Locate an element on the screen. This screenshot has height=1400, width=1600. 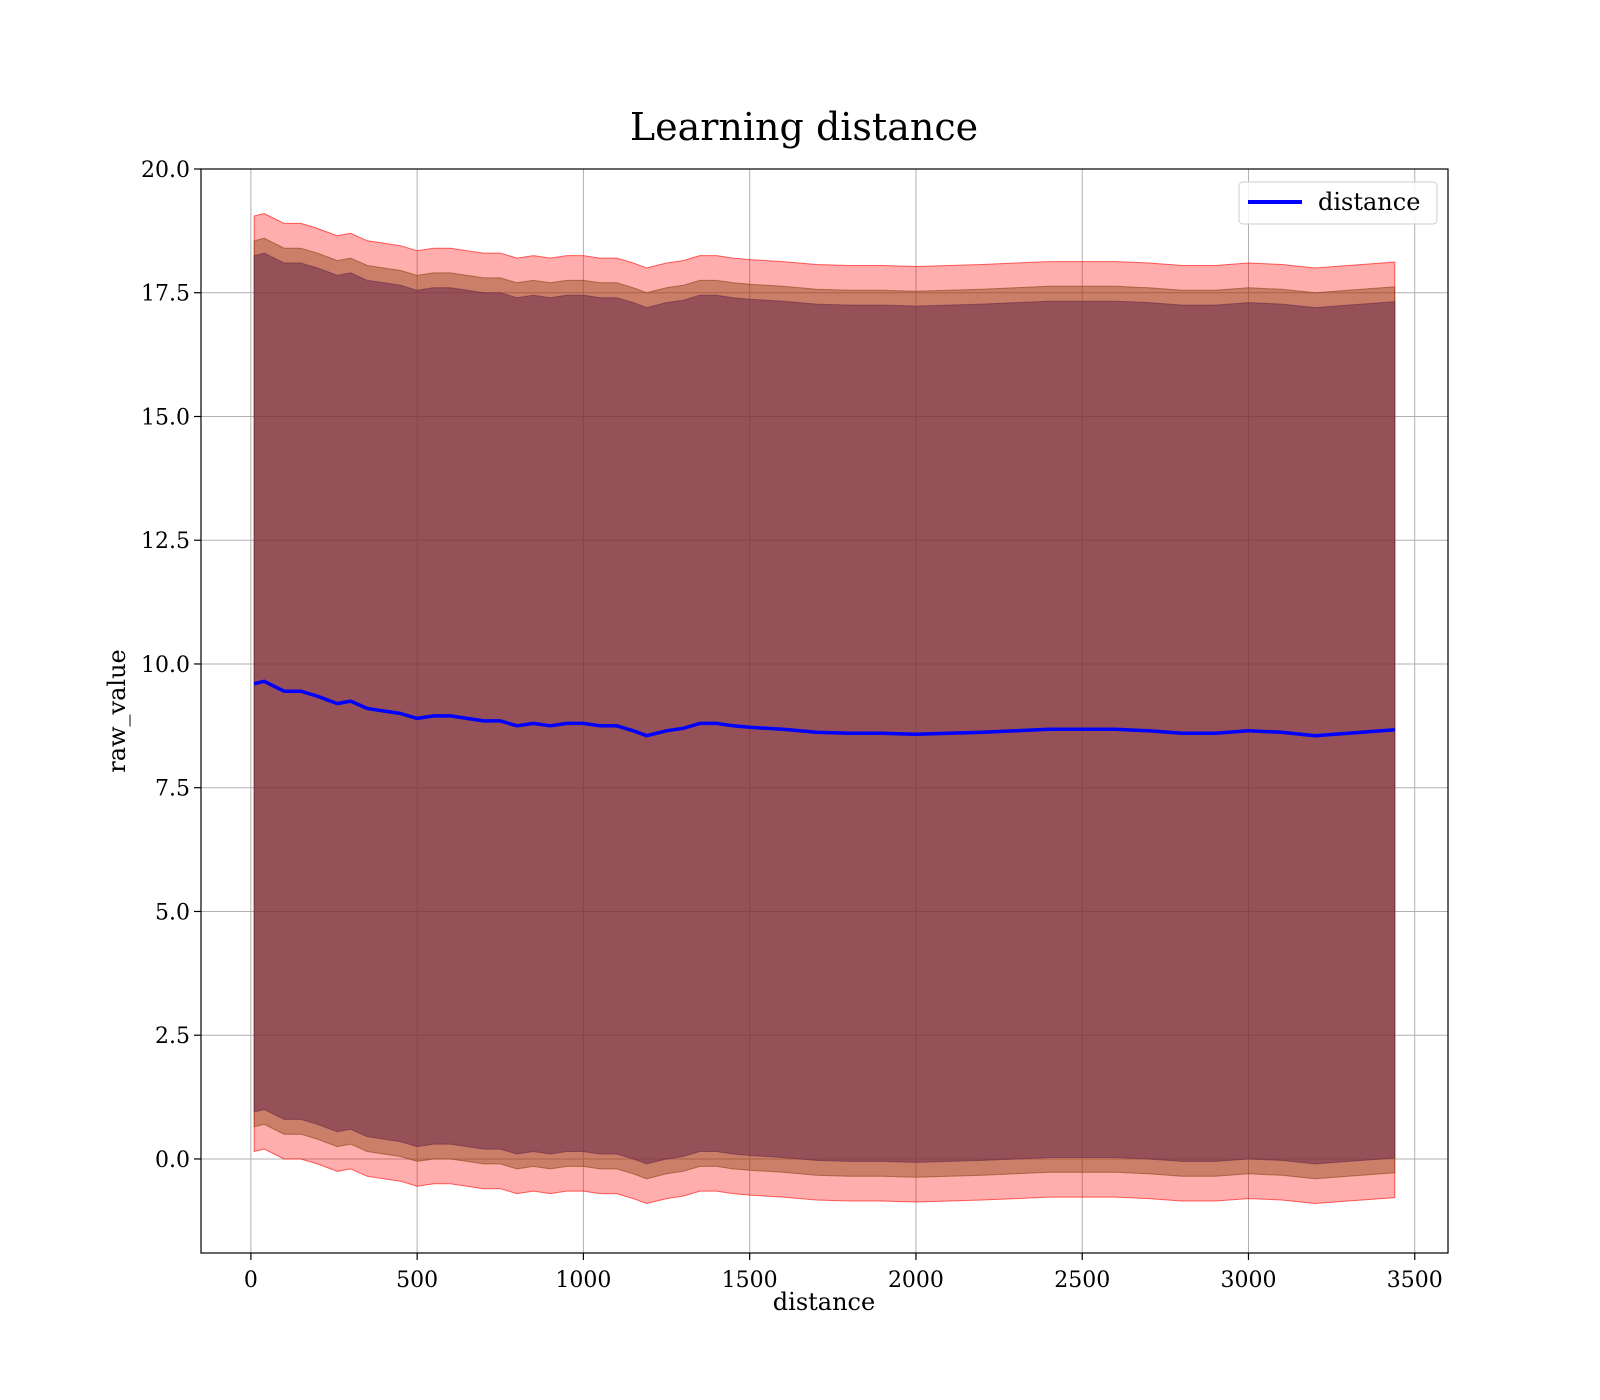
x-axis-label: distance is located at coordinates (824, 1302).